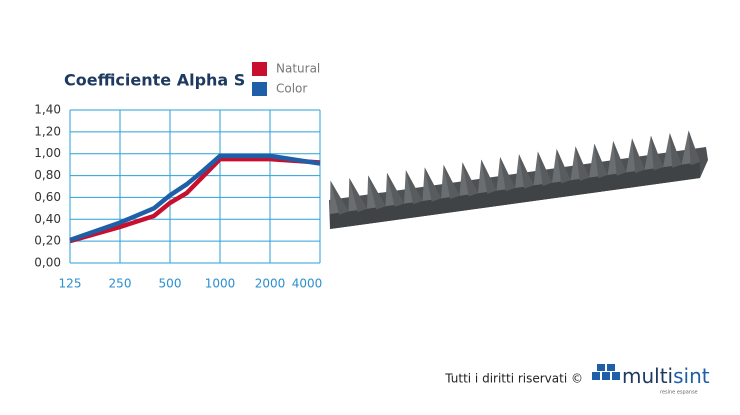 The image size is (740, 415). Describe the element at coordinates (291, 89) in the screenshot. I see `legend-label: Color` at that location.